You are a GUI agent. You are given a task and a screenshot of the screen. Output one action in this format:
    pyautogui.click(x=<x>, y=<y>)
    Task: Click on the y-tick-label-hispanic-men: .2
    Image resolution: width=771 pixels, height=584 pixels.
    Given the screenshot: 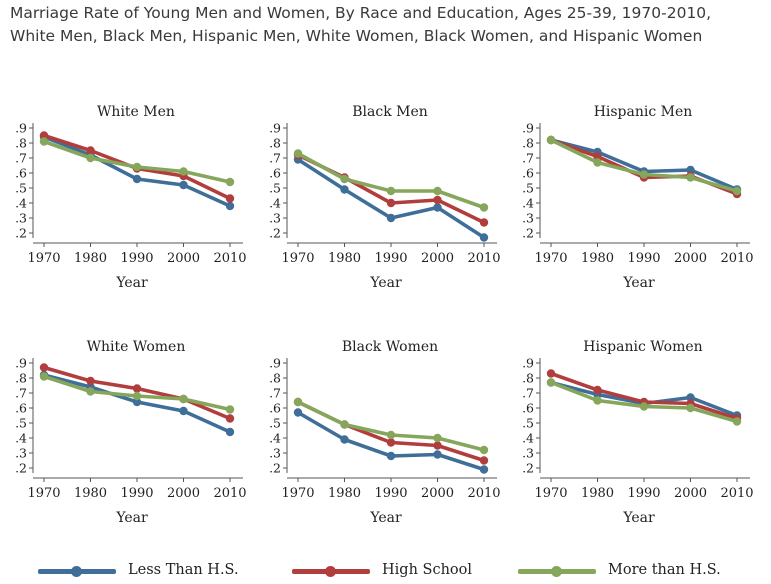 What is the action you would take?
    pyautogui.click(x=528, y=233)
    